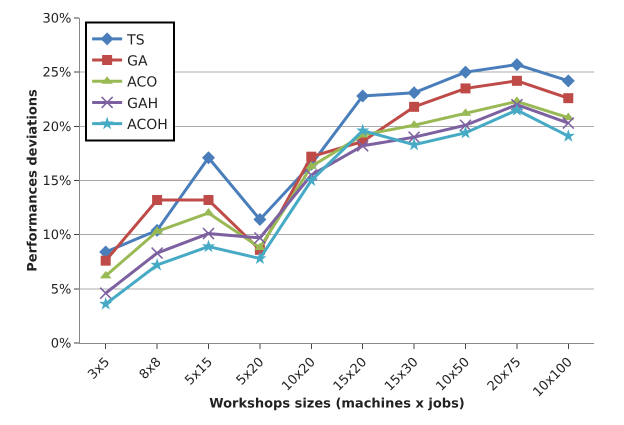 The height and width of the screenshot is (425, 624). I want to click on y-tick-label: 10%, so click(57, 236).